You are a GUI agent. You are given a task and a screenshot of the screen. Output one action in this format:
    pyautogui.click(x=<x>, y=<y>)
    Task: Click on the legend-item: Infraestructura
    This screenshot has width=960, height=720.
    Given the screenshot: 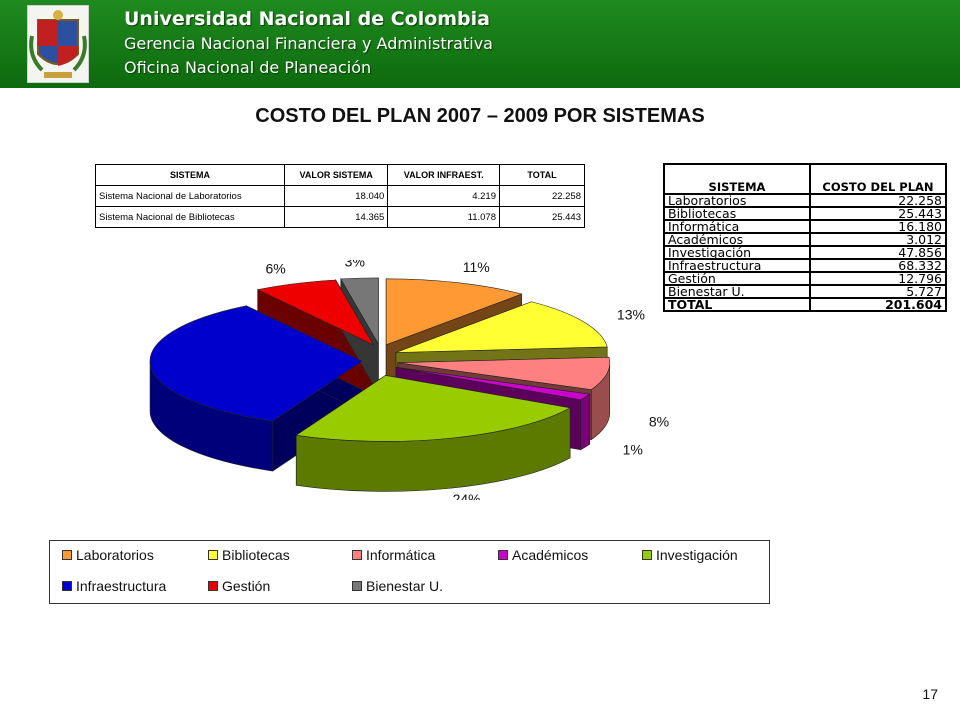 What is the action you would take?
    pyautogui.click(x=114, y=586)
    